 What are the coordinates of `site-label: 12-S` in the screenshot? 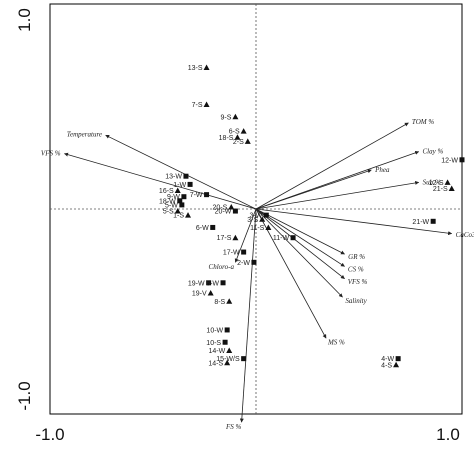 It's located at (436, 183).